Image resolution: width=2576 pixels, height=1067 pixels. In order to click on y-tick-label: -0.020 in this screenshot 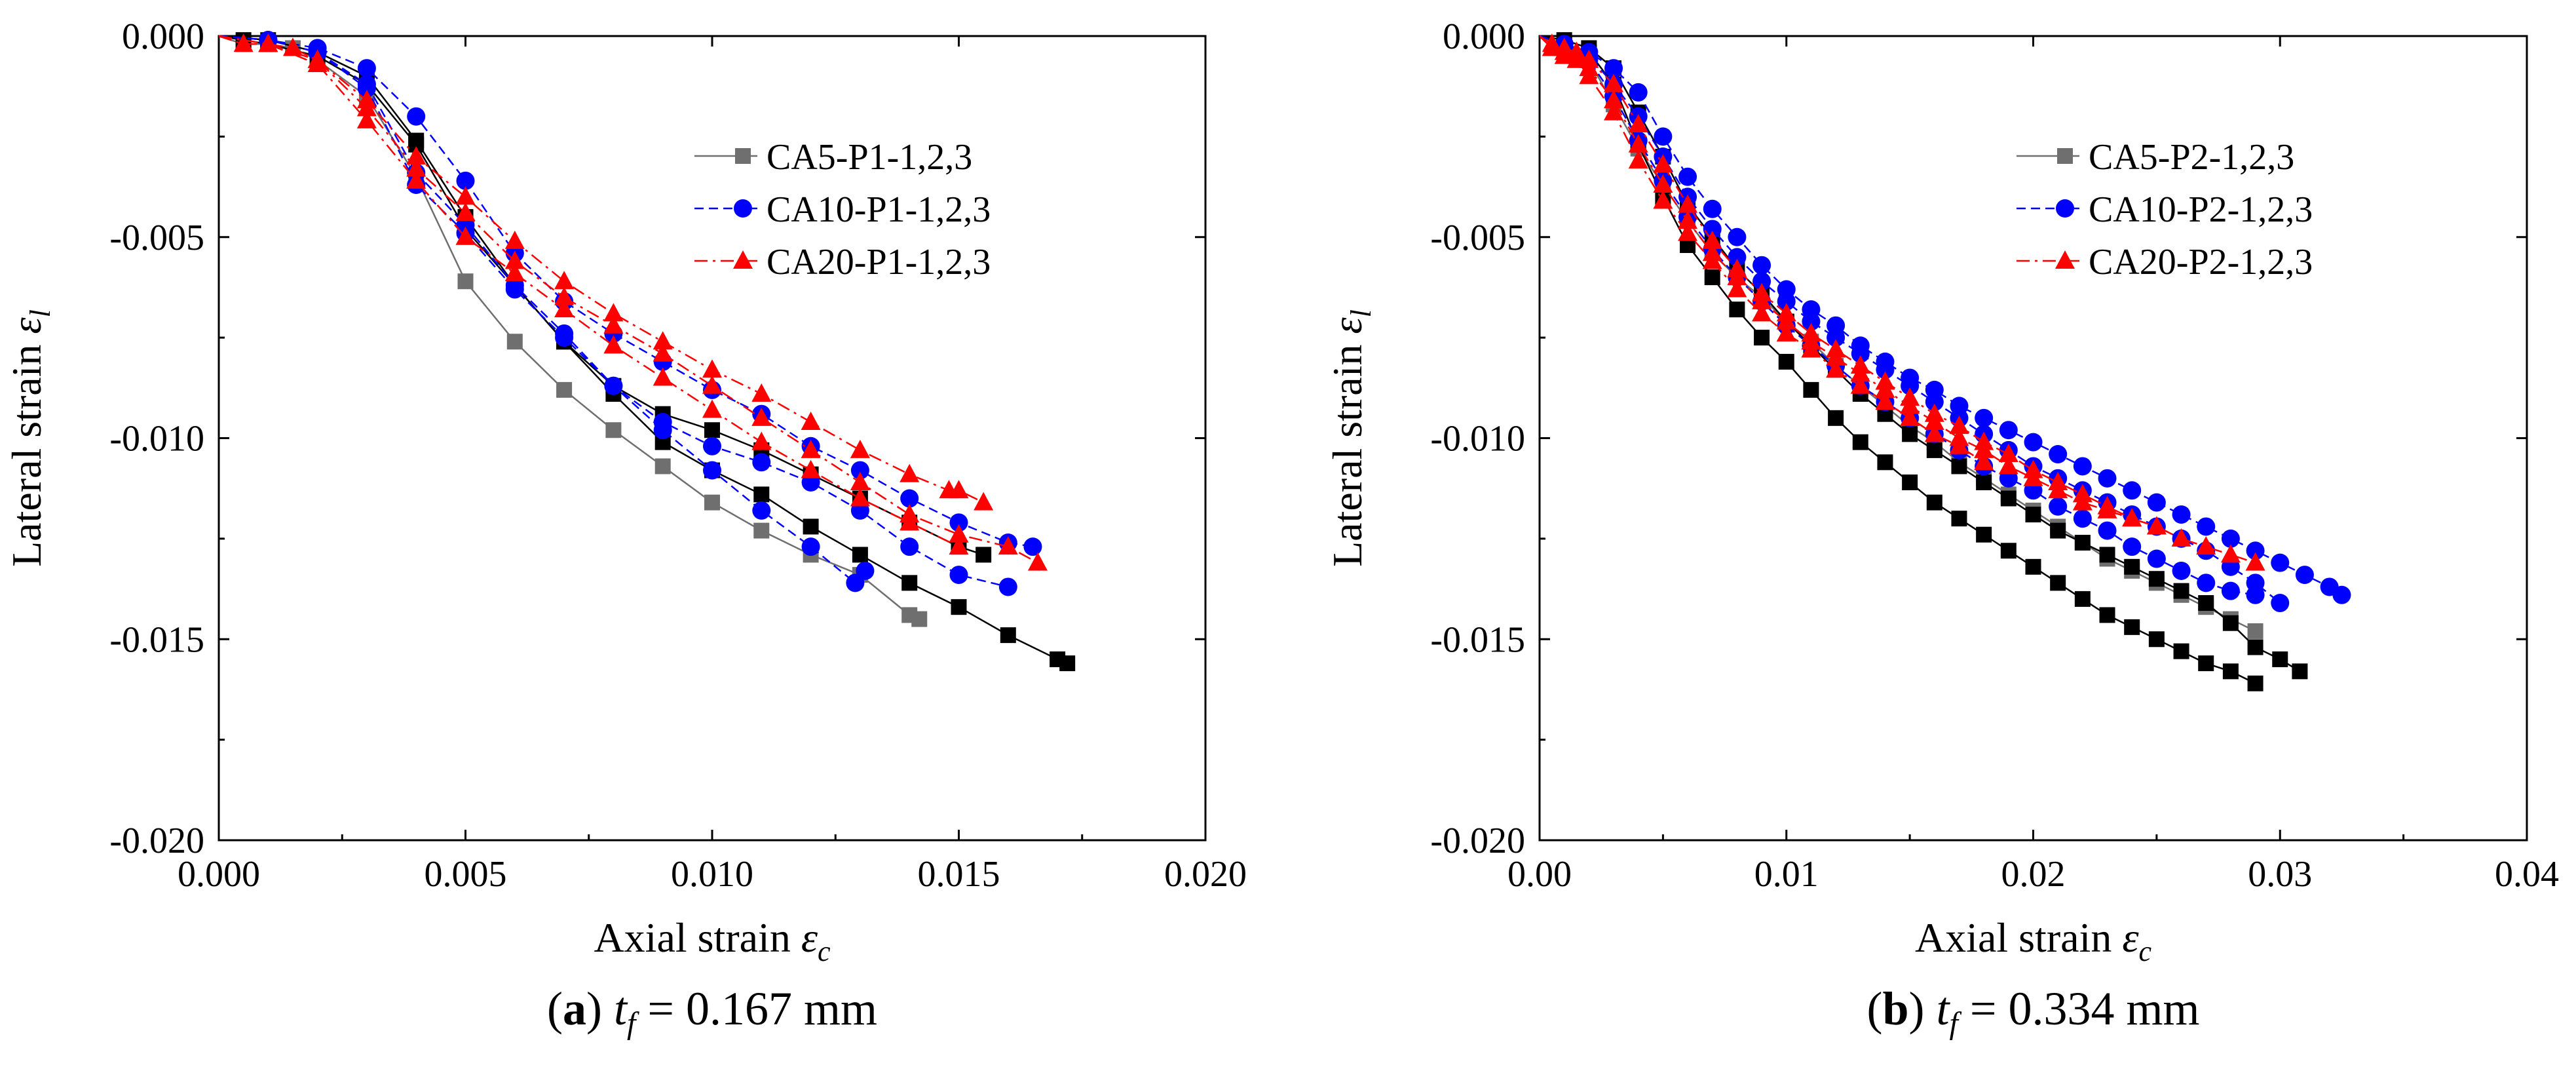, I will do `click(157, 841)`.